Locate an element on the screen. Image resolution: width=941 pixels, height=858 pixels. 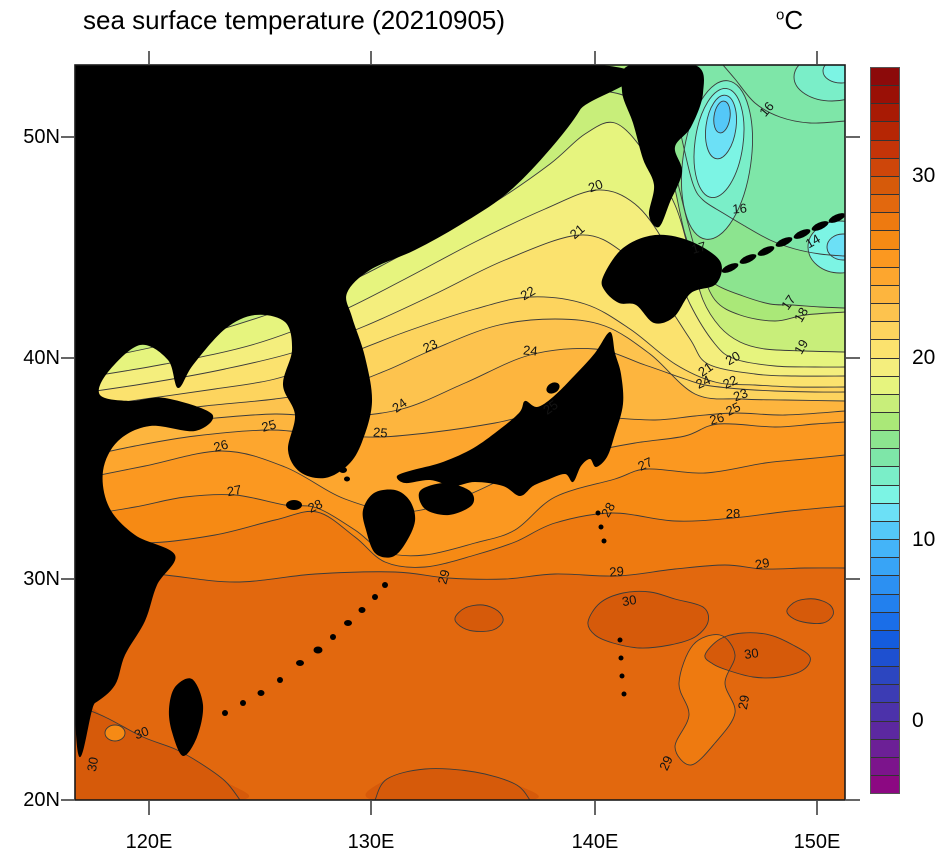
landmass-shikoku is located at coordinates (446, 499).